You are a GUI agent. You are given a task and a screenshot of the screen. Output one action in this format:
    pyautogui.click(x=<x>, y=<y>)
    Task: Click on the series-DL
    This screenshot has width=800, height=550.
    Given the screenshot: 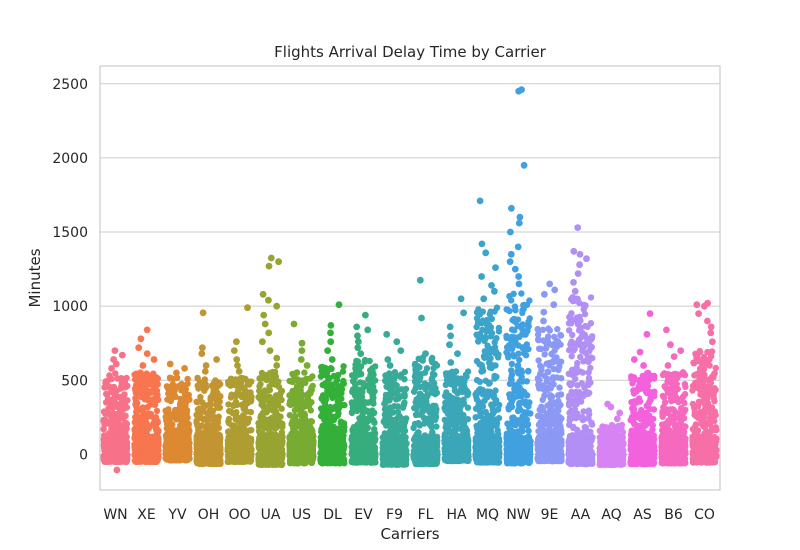 What is the action you would take?
    pyautogui.click(x=332, y=384)
    